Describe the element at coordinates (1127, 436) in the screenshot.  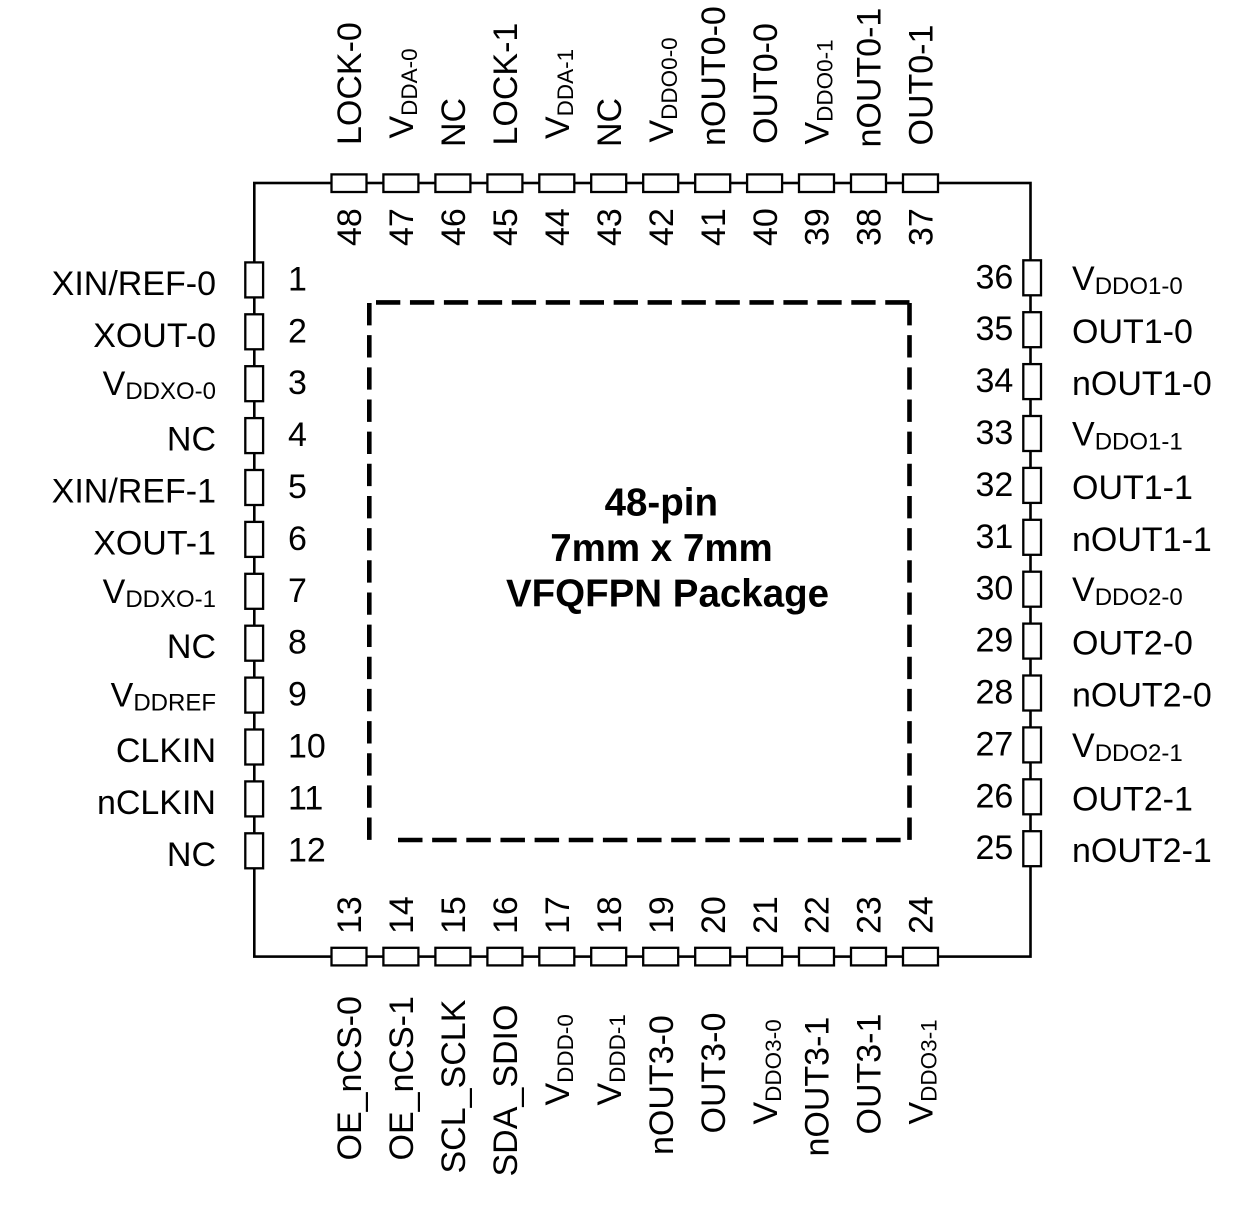
I see `svg-text: VDDO1-1` at that location.